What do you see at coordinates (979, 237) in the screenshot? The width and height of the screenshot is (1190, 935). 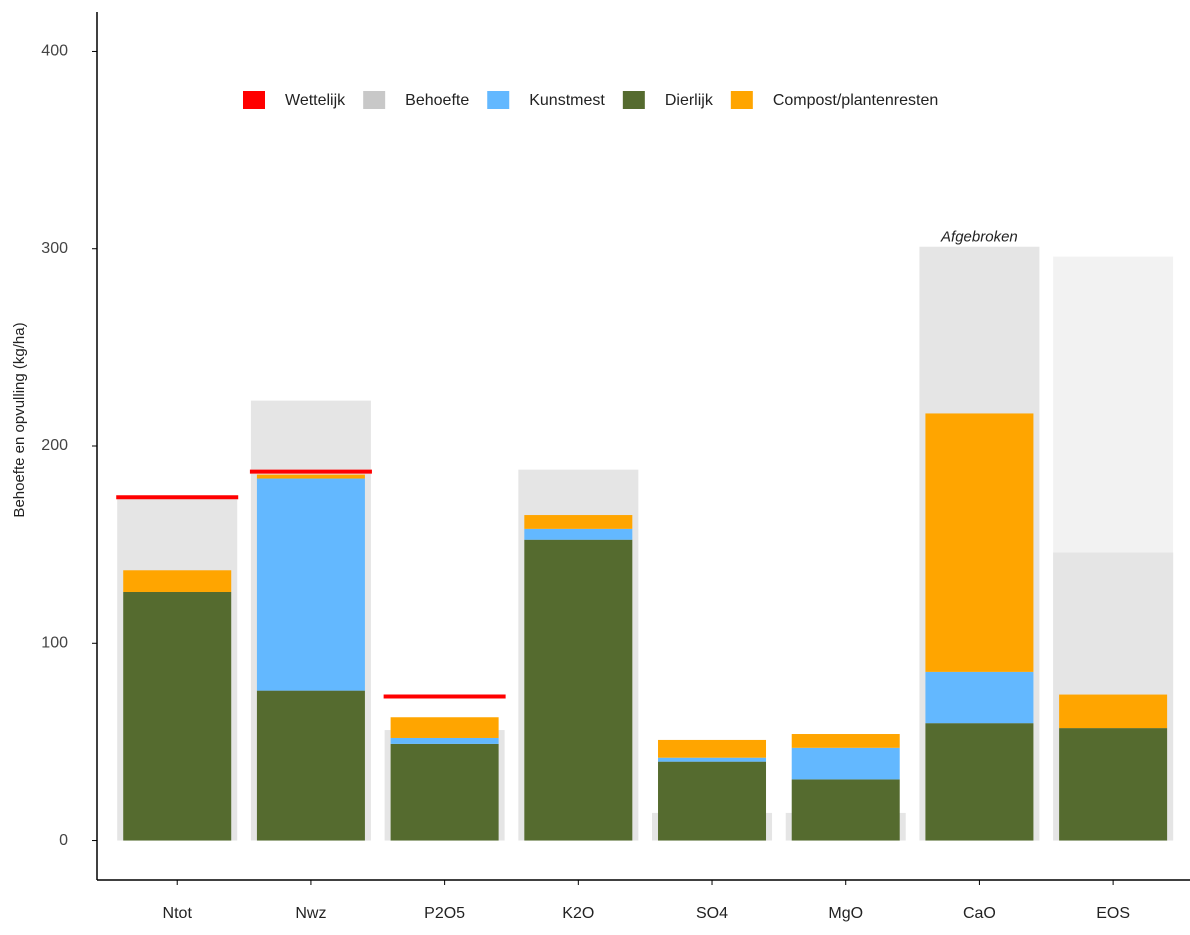 I see `annotation: Afgebroken` at bounding box center [979, 237].